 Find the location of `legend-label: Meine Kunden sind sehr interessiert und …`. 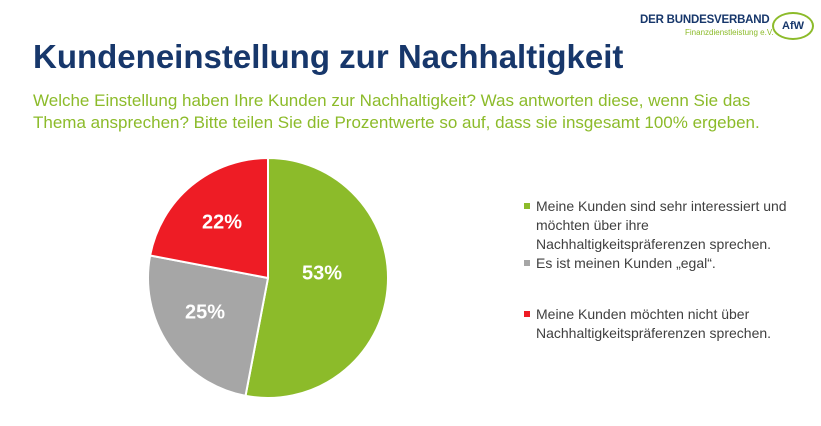

legend-label: Meine Kunden sind sehr interessiert und … is located at coordinates (661, 225).